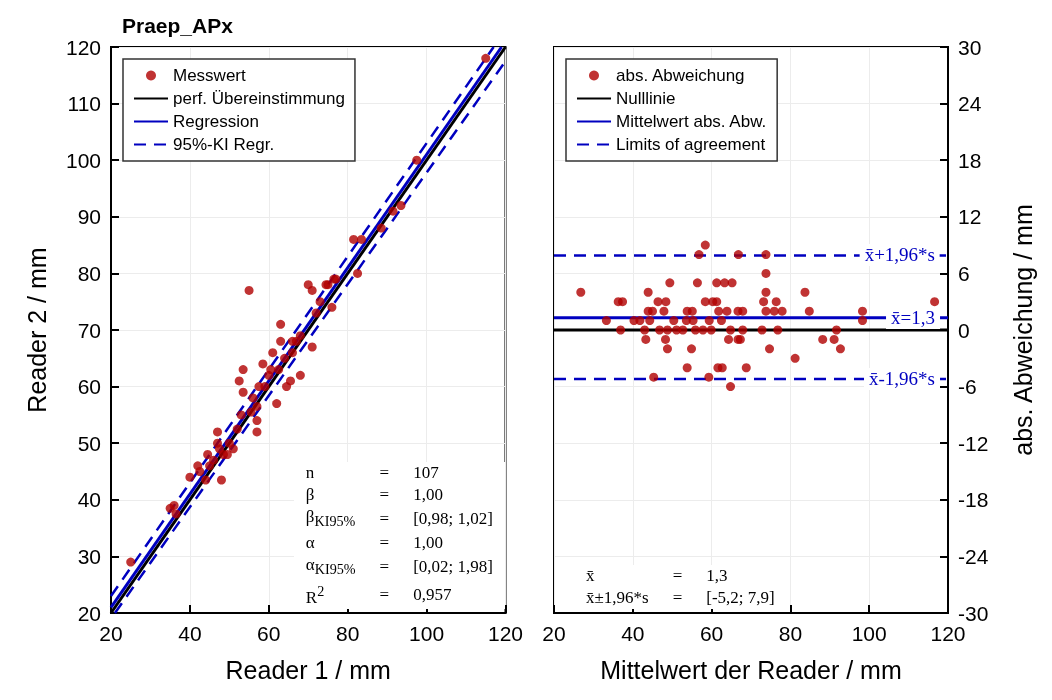 The image size is (1052, 700). Describe the element at coordinates (691, 144) in the screenshot. I see `legend-label: Limits of agreement` at that location.